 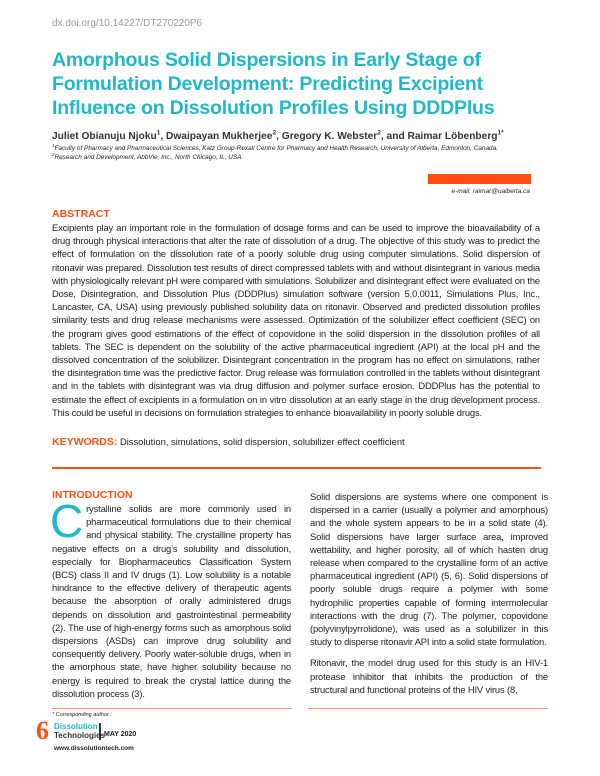 What do you see at coordinates (85, 442) in the screenshot?
I see `keywords-label: KEYWORDS:` at bounding box center [85, 442].